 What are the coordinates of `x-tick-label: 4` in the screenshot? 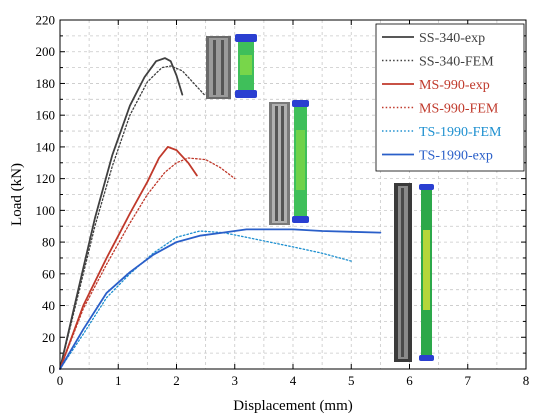 It's located at (293, 380).